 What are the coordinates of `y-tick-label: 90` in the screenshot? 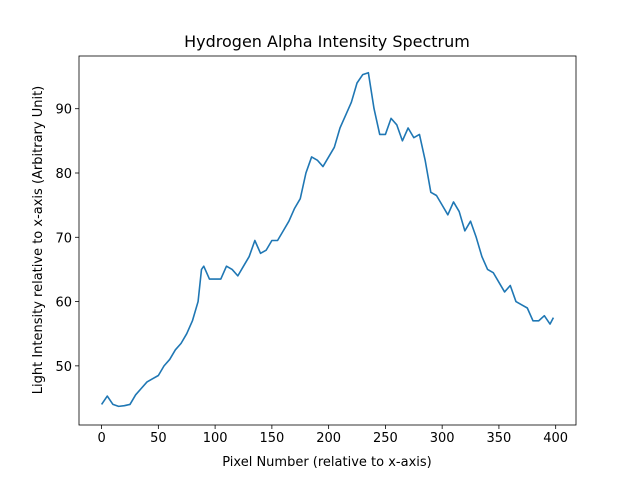 It's located at (63, 110).